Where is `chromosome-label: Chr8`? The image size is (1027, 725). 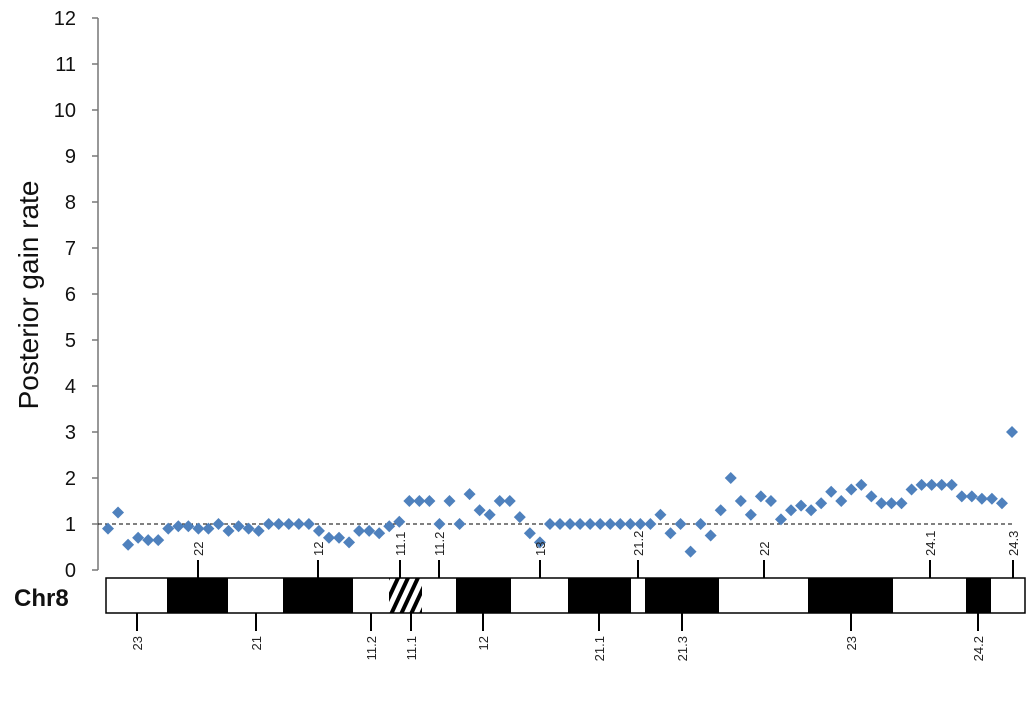
chromosome-label: Chr8 is located at coordinates (41, 598).